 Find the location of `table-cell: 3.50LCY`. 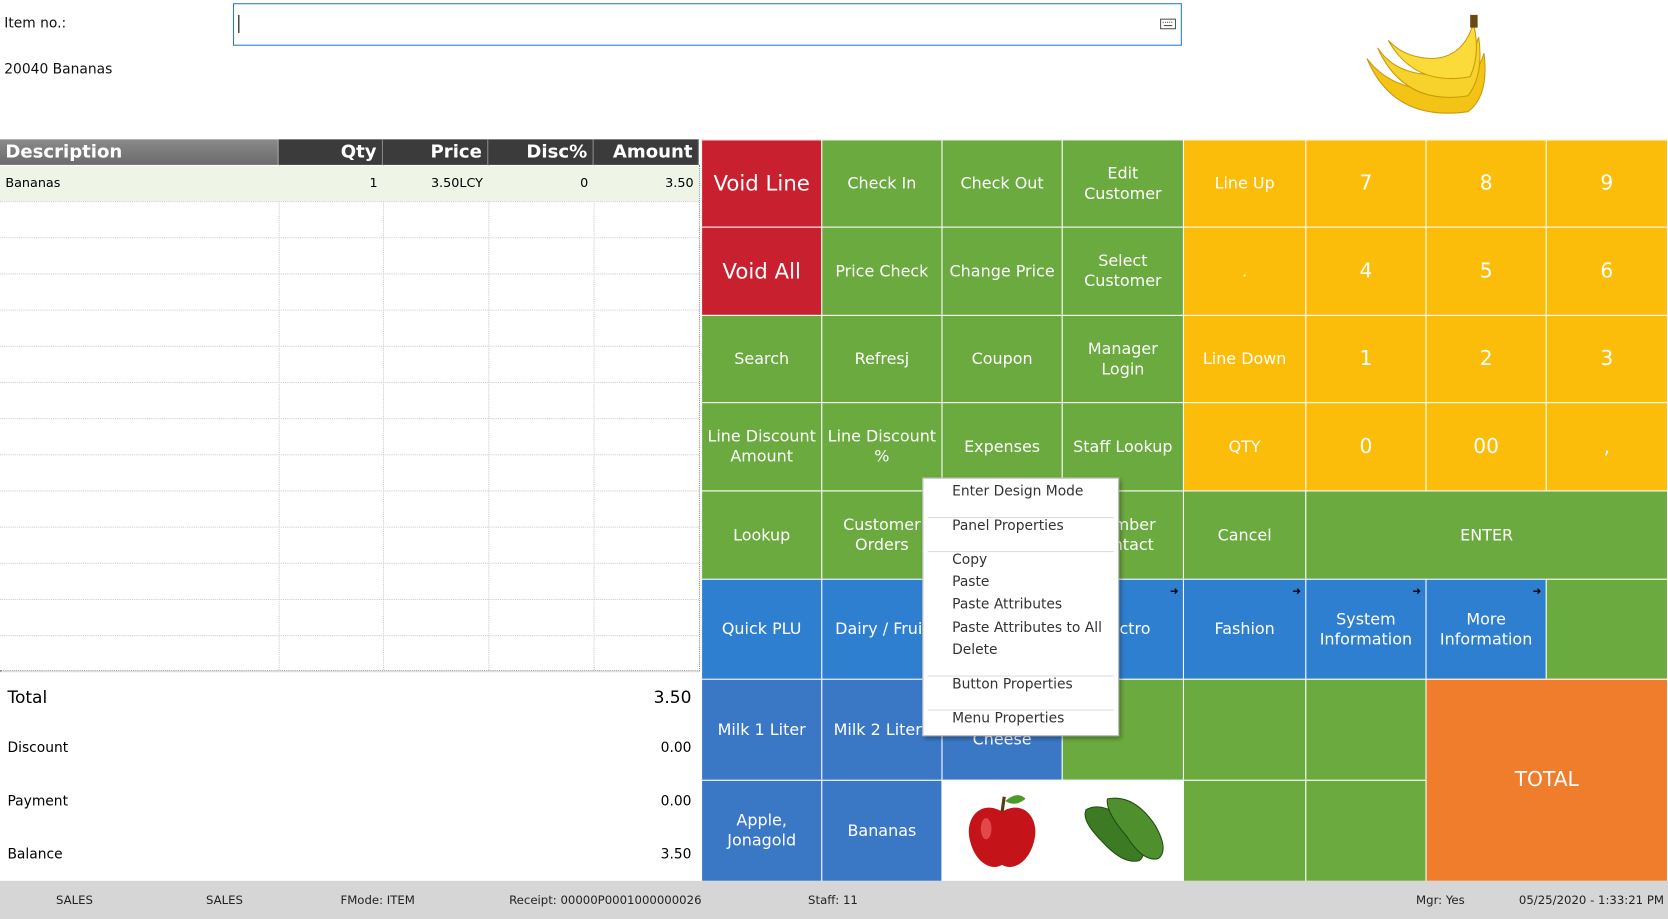

table-cell: 3.50LCY is located at coordinates (435, 183).